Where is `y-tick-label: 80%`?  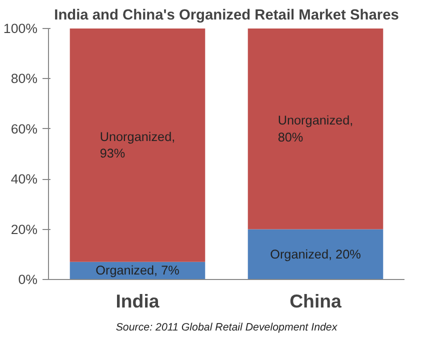
y-tick-label: 80% is located at coordinates (24, 78).